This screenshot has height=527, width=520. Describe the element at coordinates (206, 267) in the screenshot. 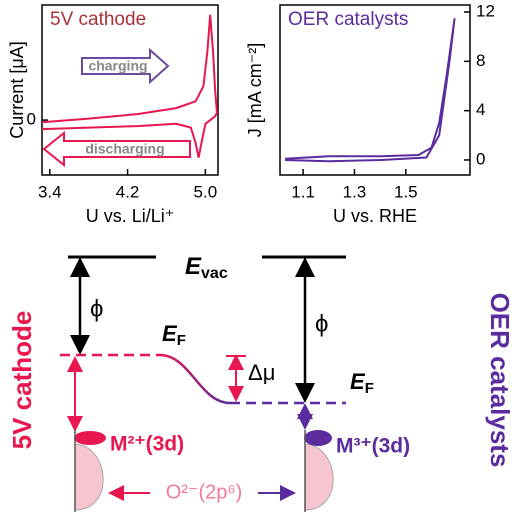

I see `evac-label: Evac` at that location.